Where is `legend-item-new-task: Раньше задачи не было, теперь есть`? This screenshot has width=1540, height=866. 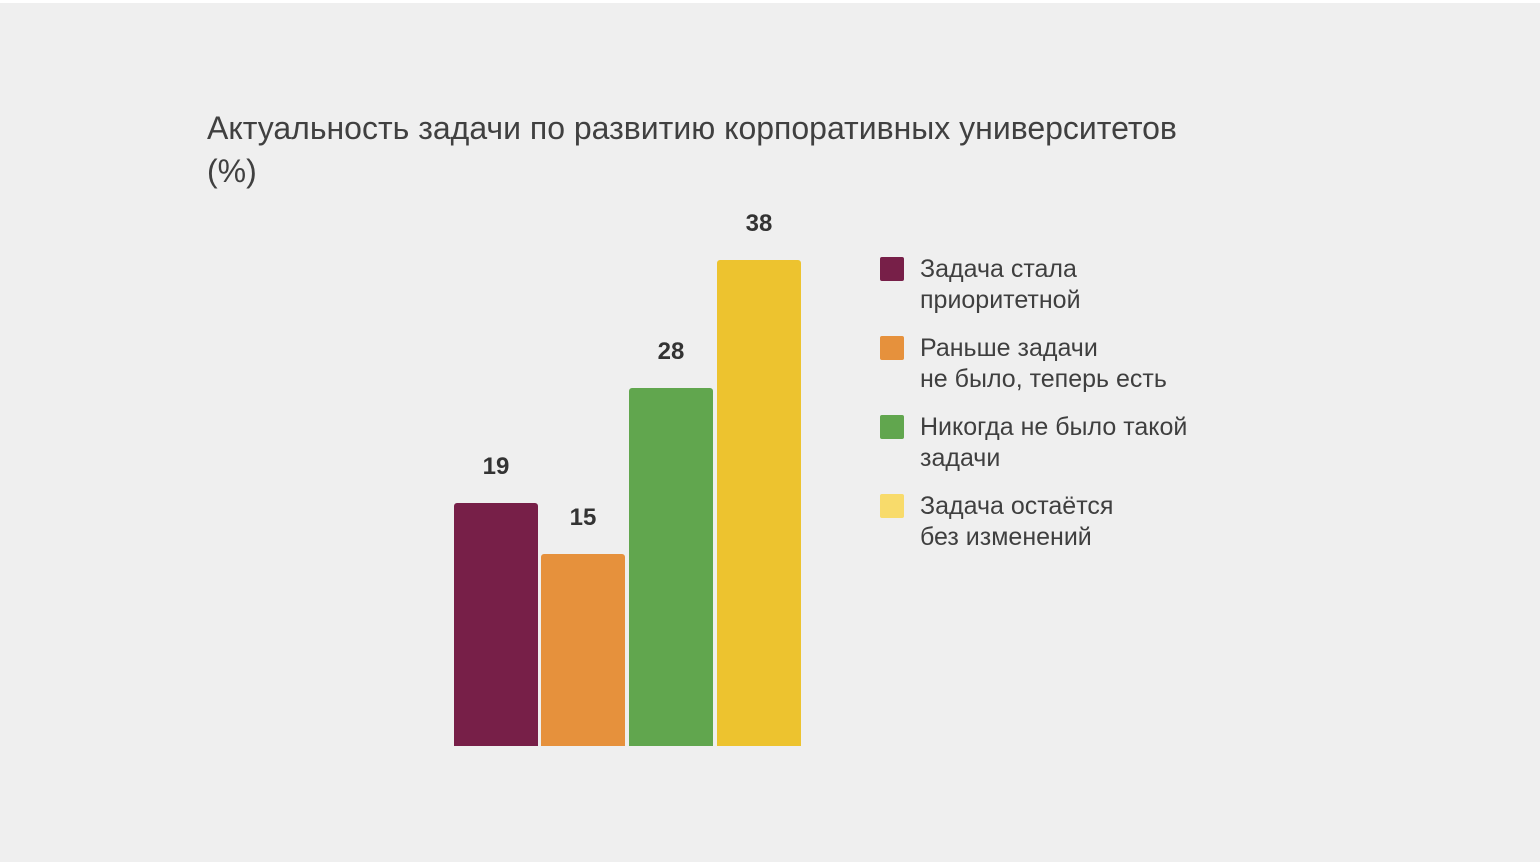 legend-item-new-task: Раньше задачи не было, теперь есть is located at coordinates (1033, 364).